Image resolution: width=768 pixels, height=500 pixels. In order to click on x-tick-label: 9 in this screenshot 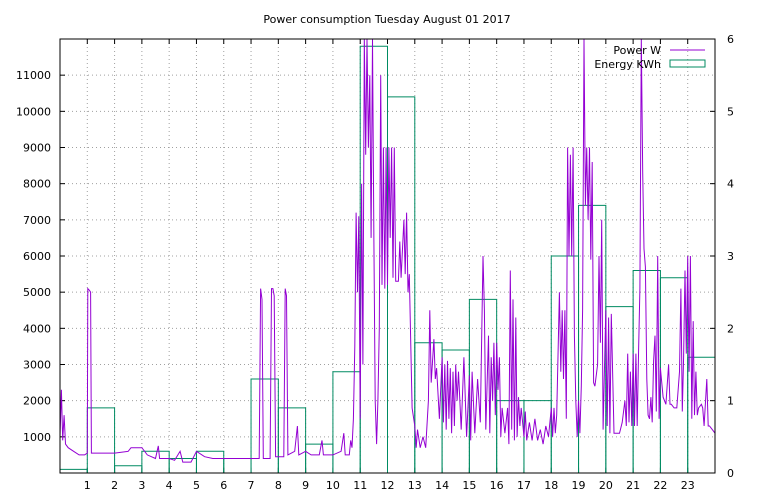, I will do `click(305, 485)`.